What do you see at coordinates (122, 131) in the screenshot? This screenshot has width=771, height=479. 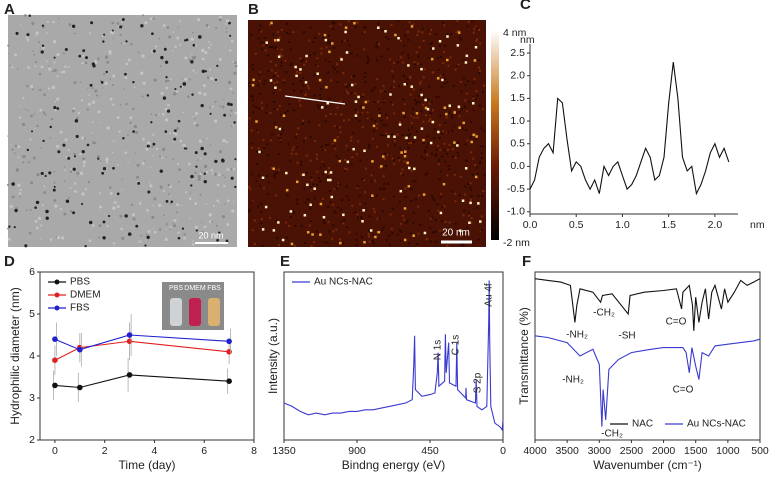 I see `tem-image` at bounding box center [122, 131].